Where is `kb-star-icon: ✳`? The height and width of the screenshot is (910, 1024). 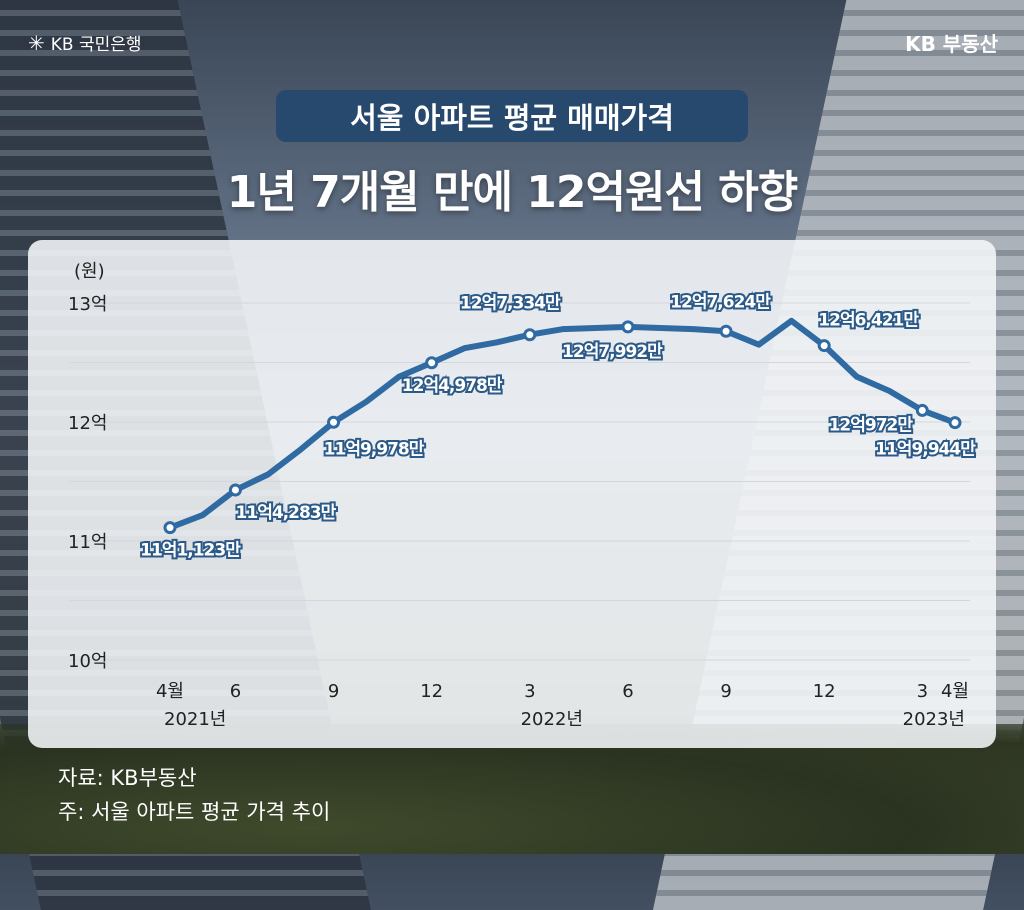
kb-star-icon: ✳ is located at coordinates (36, 42).